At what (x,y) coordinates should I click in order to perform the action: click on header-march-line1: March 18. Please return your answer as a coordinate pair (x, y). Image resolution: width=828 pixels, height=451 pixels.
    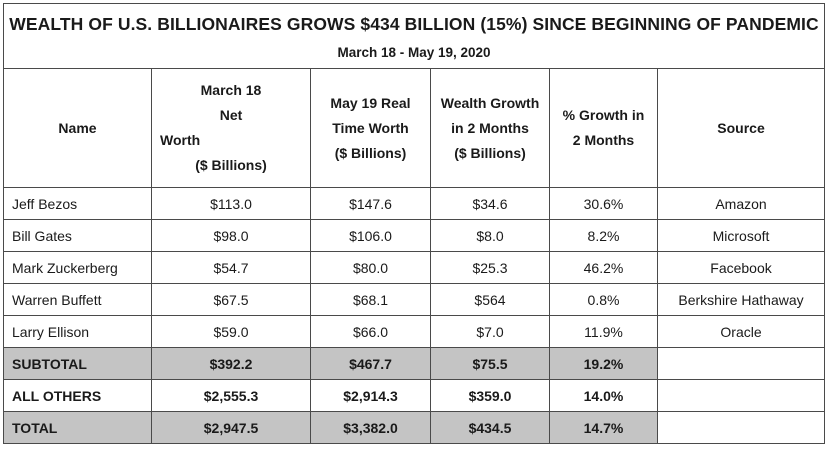
    Looking at the image, I should click on (231, 90).